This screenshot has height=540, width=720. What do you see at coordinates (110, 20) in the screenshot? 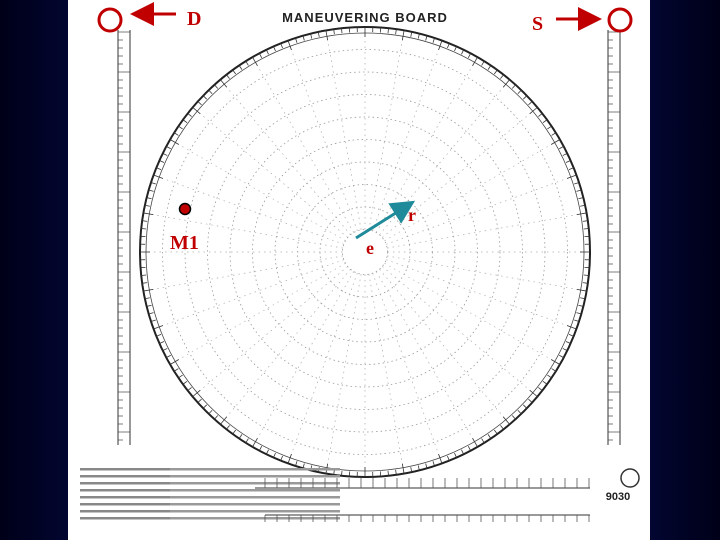
I see `marker-ring` at bounding box center [110, 20].